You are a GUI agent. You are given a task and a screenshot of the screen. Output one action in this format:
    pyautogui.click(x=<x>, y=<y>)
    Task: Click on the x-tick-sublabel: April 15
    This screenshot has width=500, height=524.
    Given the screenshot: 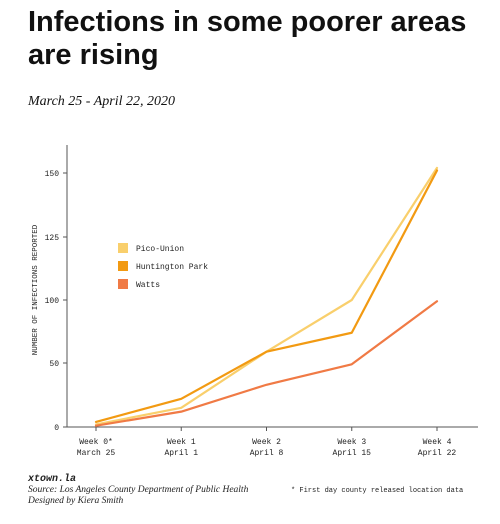 What is the action you would take?
    pyautogui.click(x=352, y=453)
    